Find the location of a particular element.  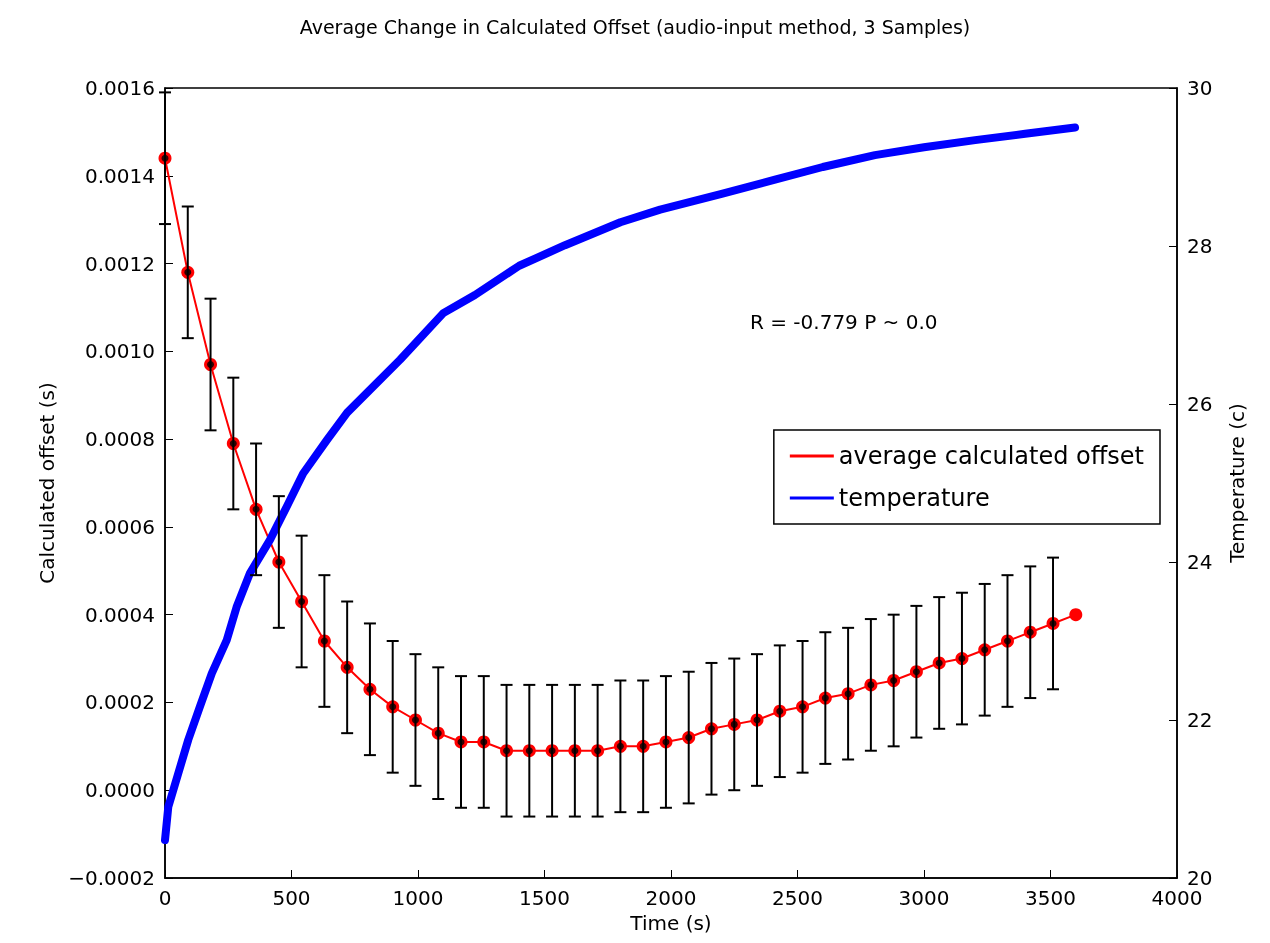

y2-tick-label: 26 is located at coordinates (1200, 404).